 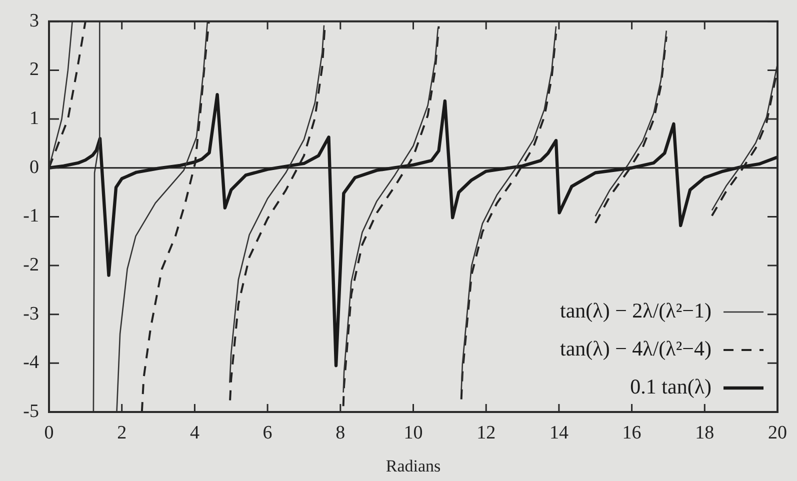 What do you see at coordinates (31, 411) in the screenshot?
I see `y-tick-label: -5` at bounding box center [31, 411].